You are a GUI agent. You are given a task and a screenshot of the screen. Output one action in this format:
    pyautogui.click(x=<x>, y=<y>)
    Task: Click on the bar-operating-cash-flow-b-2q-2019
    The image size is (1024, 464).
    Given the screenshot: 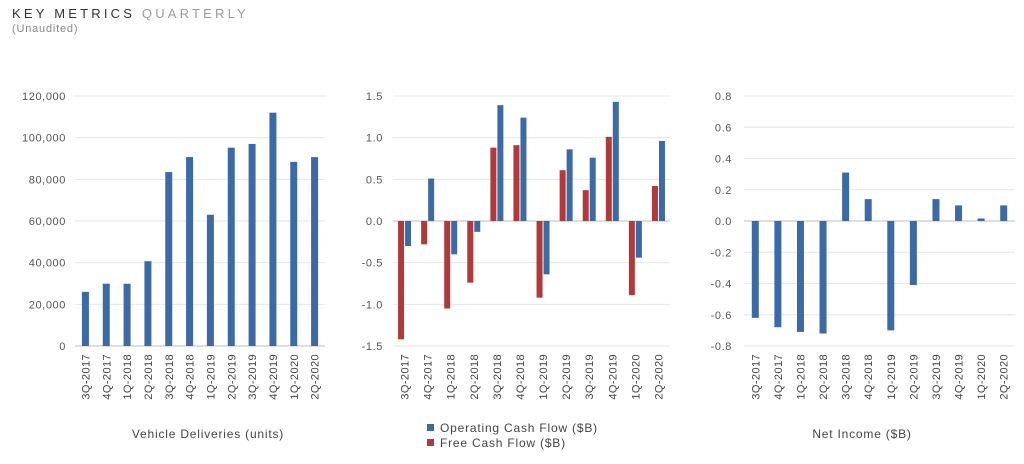 What is the action you would take?
    pyautogui.click(x=569, y=185)
    